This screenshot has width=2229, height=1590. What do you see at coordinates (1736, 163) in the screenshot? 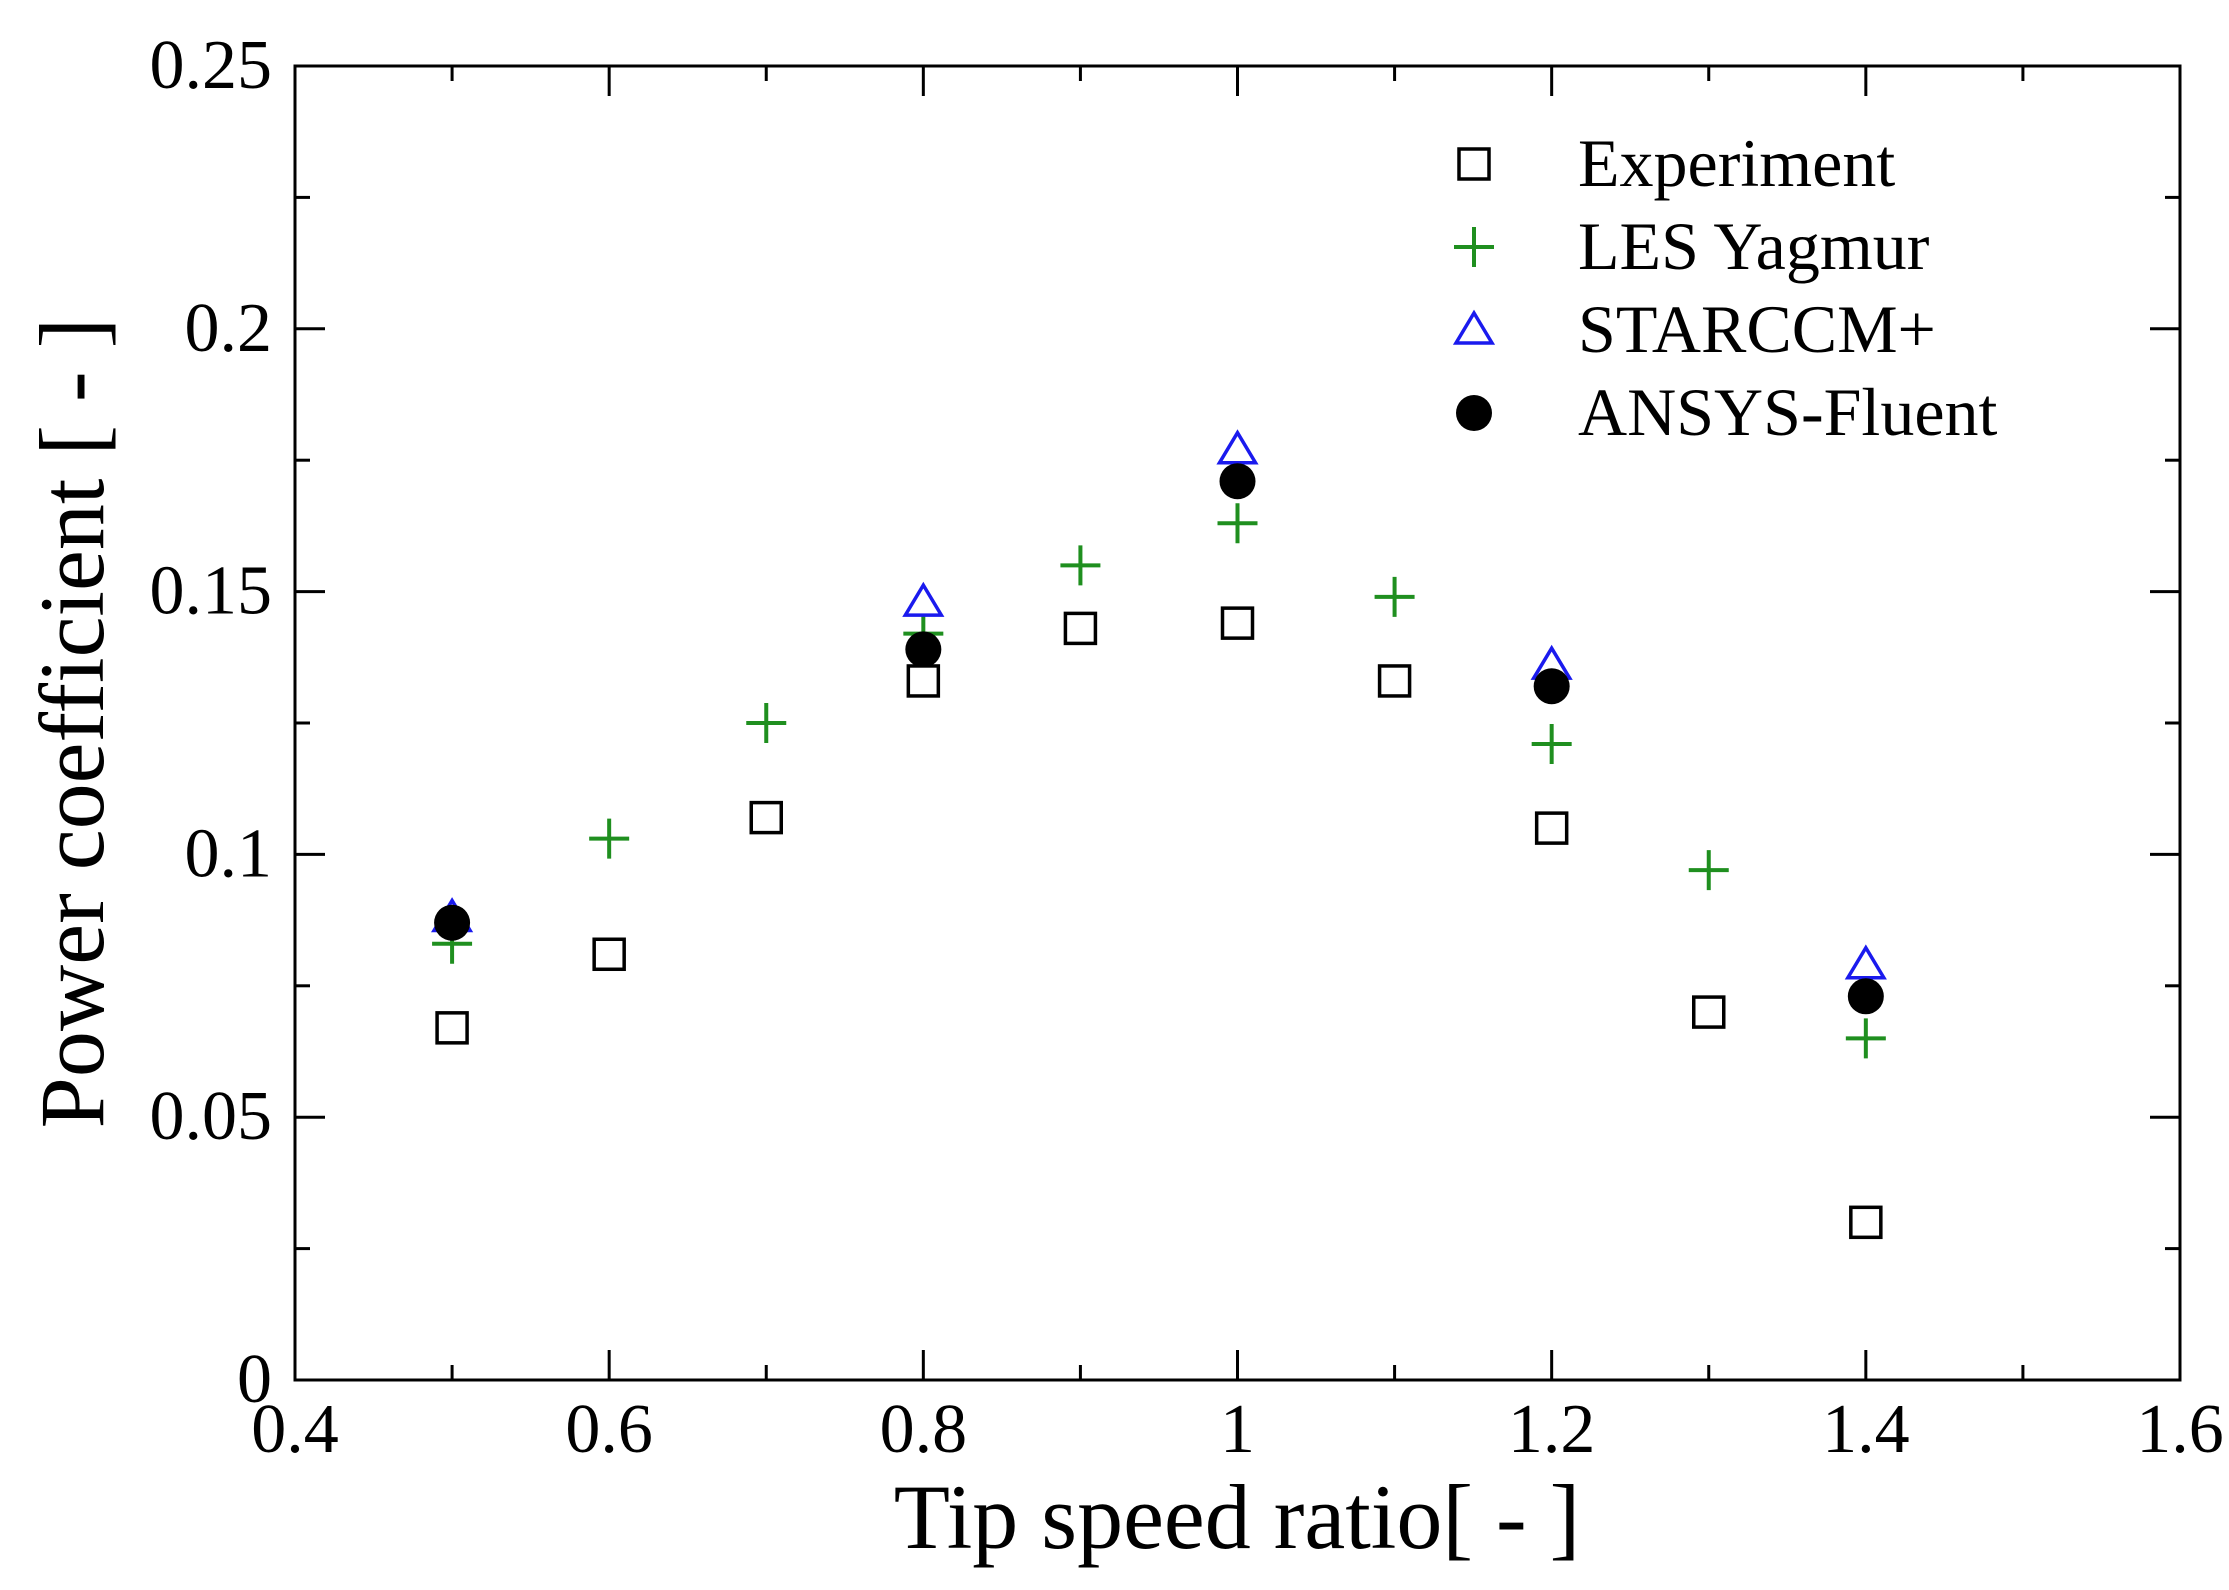
I see `legend-label-experiment: Experiment` at bounding box center [1736, 163].